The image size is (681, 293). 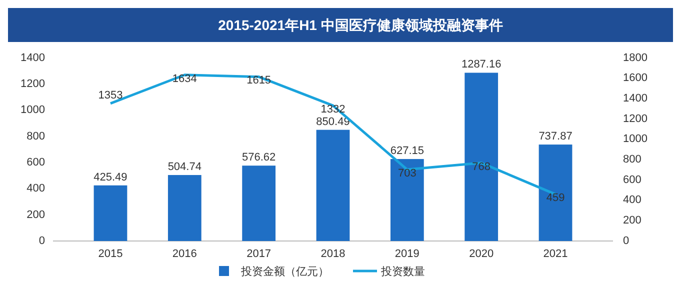 I want to click on y2-tick-label: 600, so click(x=632, y=180).